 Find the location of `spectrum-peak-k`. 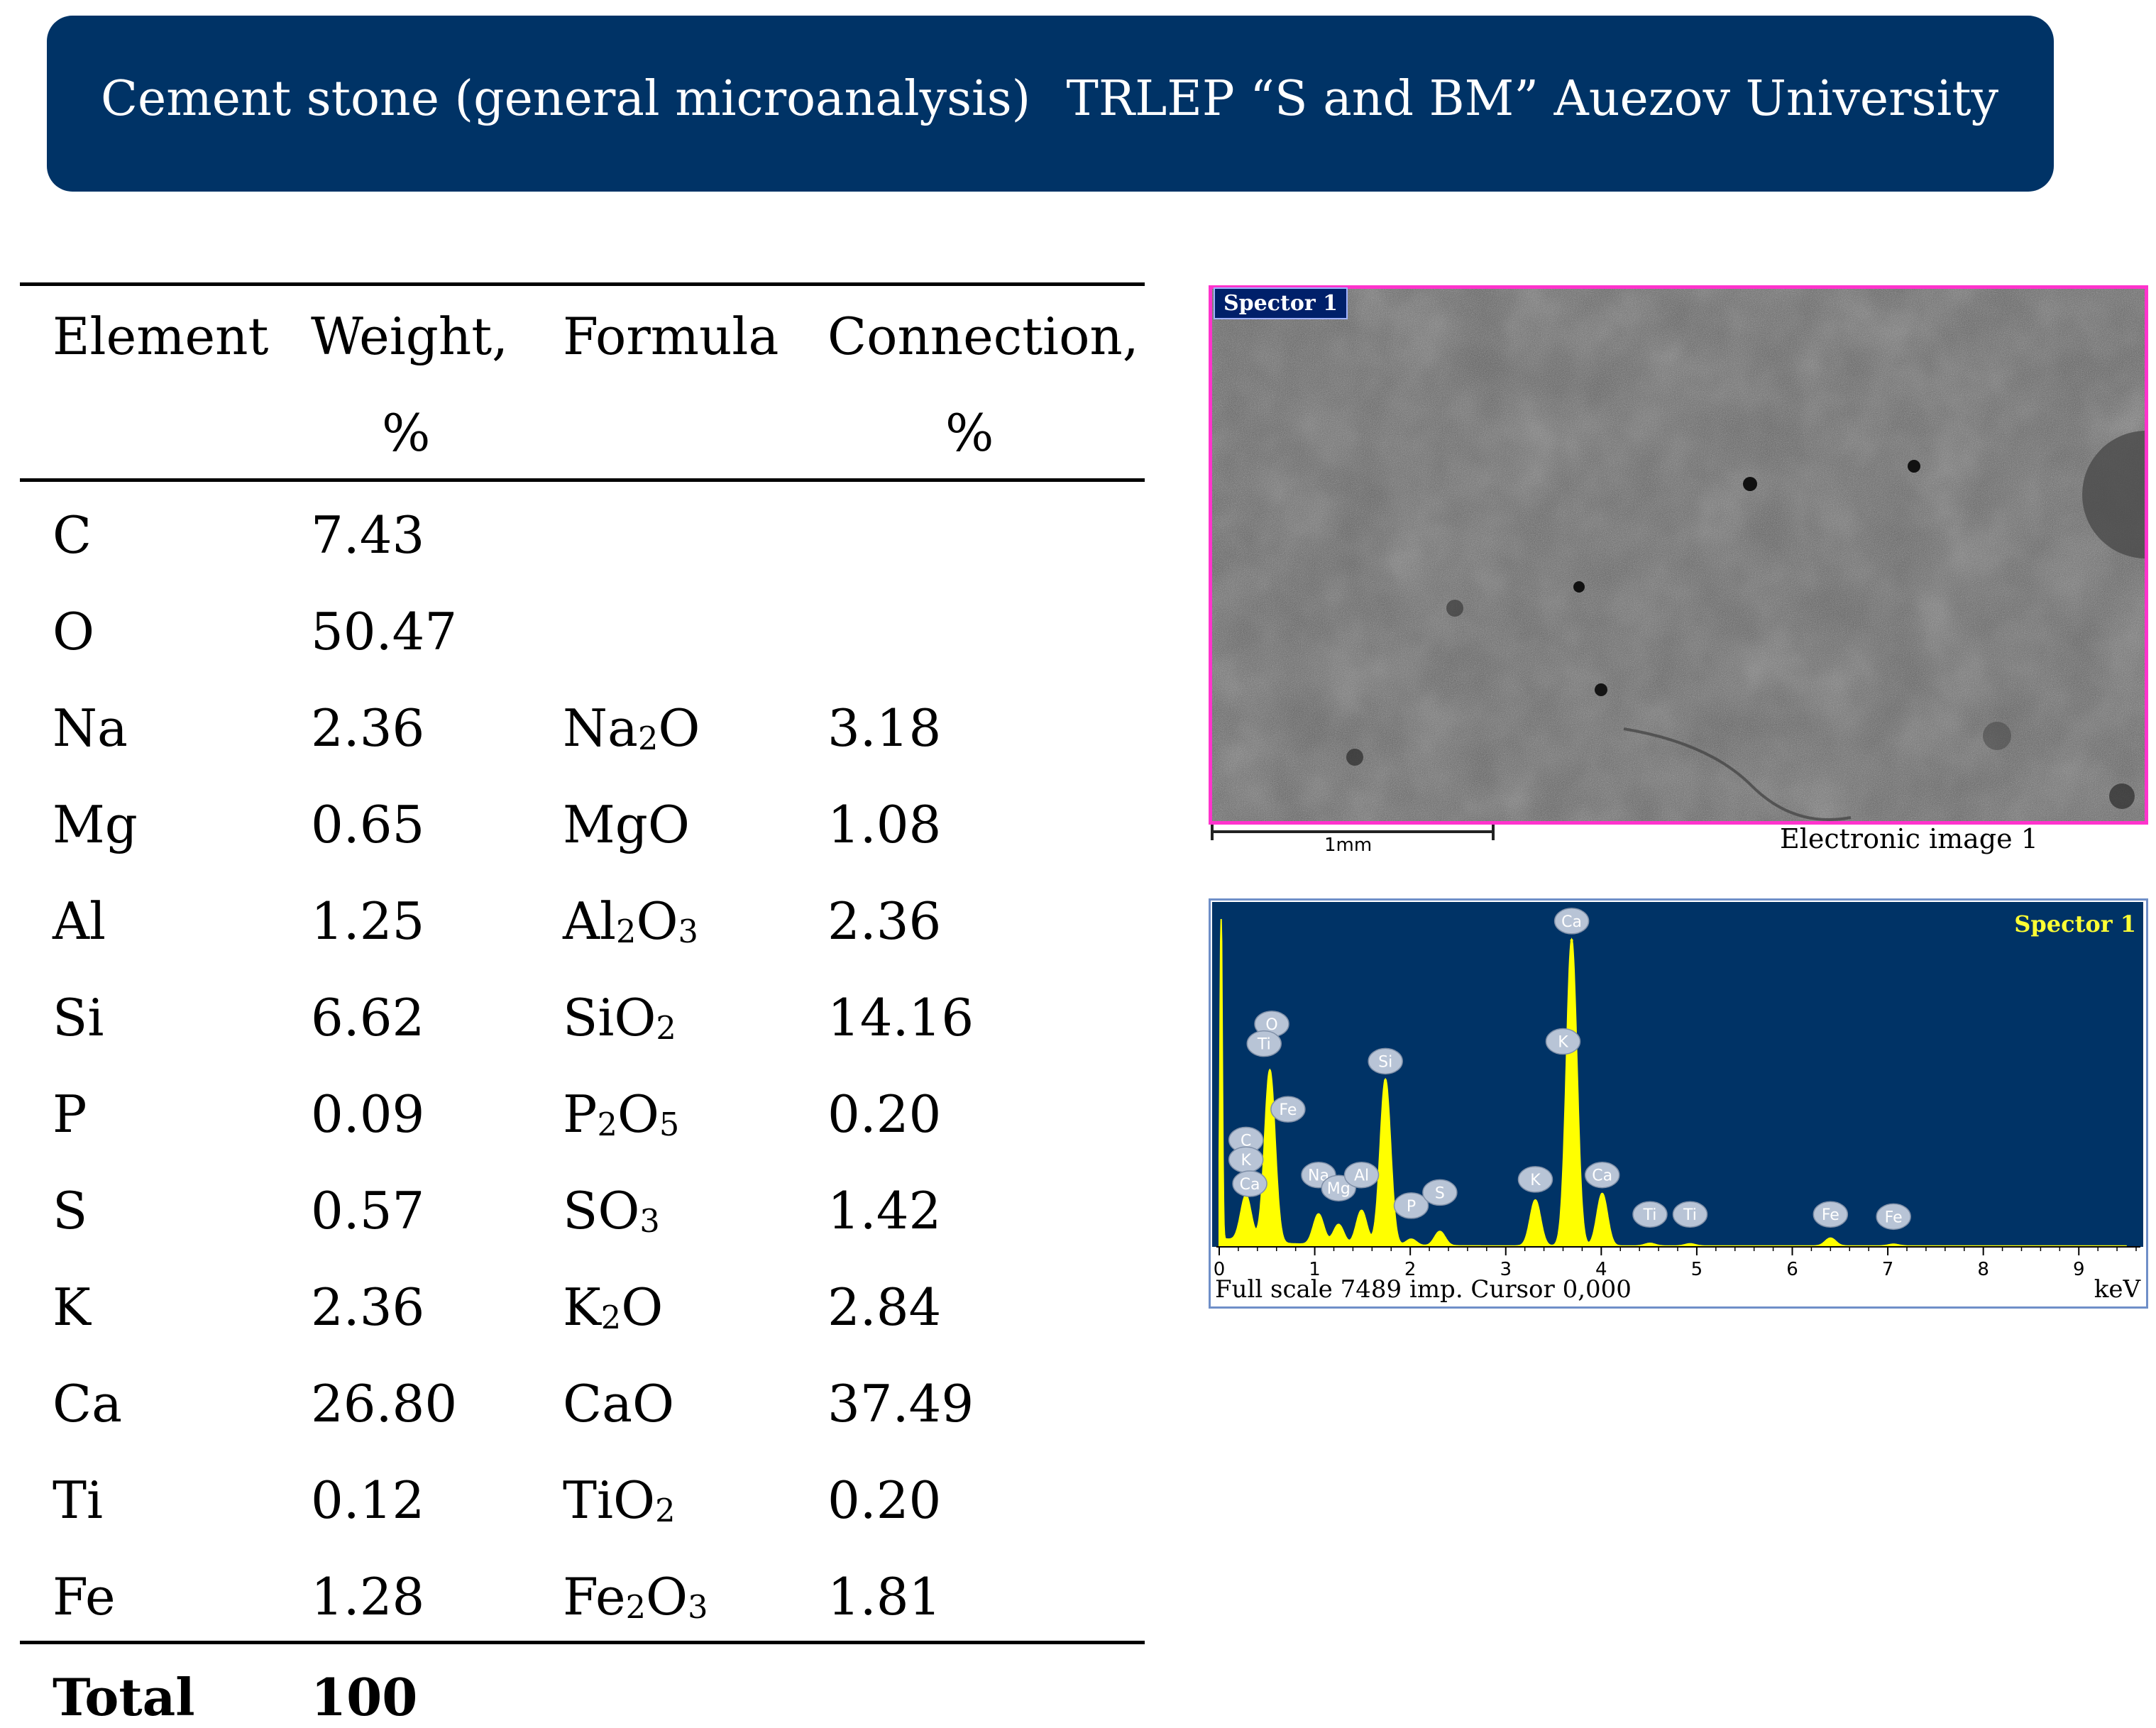

spectrum-peak-k is located at coordinates (1536, 1201).